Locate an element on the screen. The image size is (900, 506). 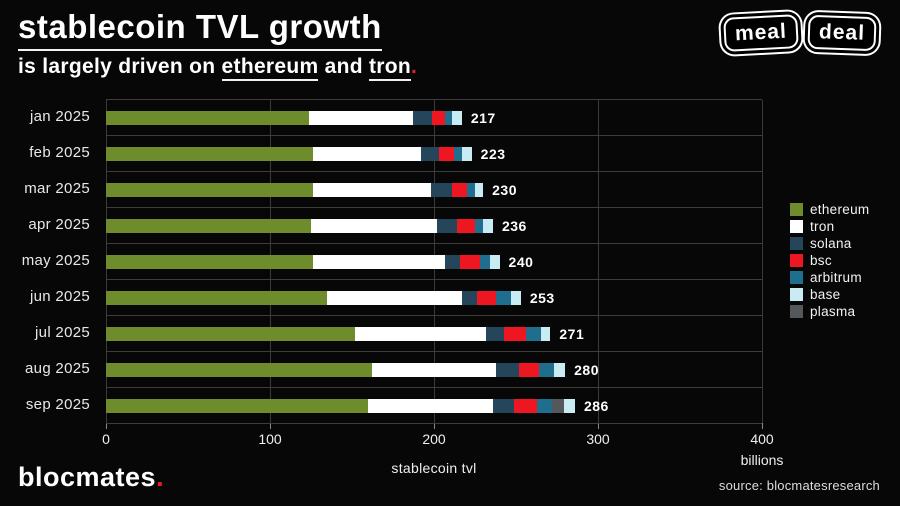
month-label: aug 2025 is located at coordinates (57, 368).